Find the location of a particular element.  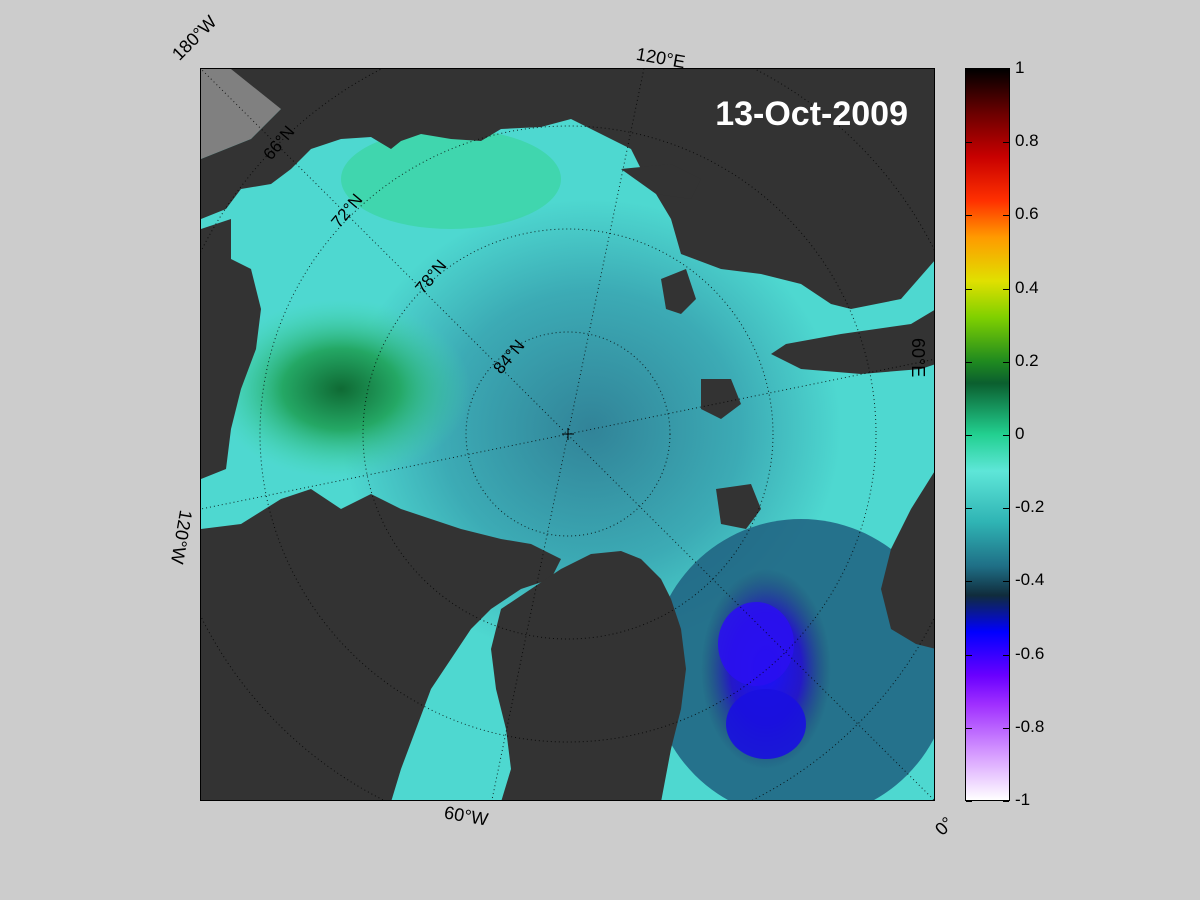

lon-label-120w: 120°W is located at coordinates (181, 537).